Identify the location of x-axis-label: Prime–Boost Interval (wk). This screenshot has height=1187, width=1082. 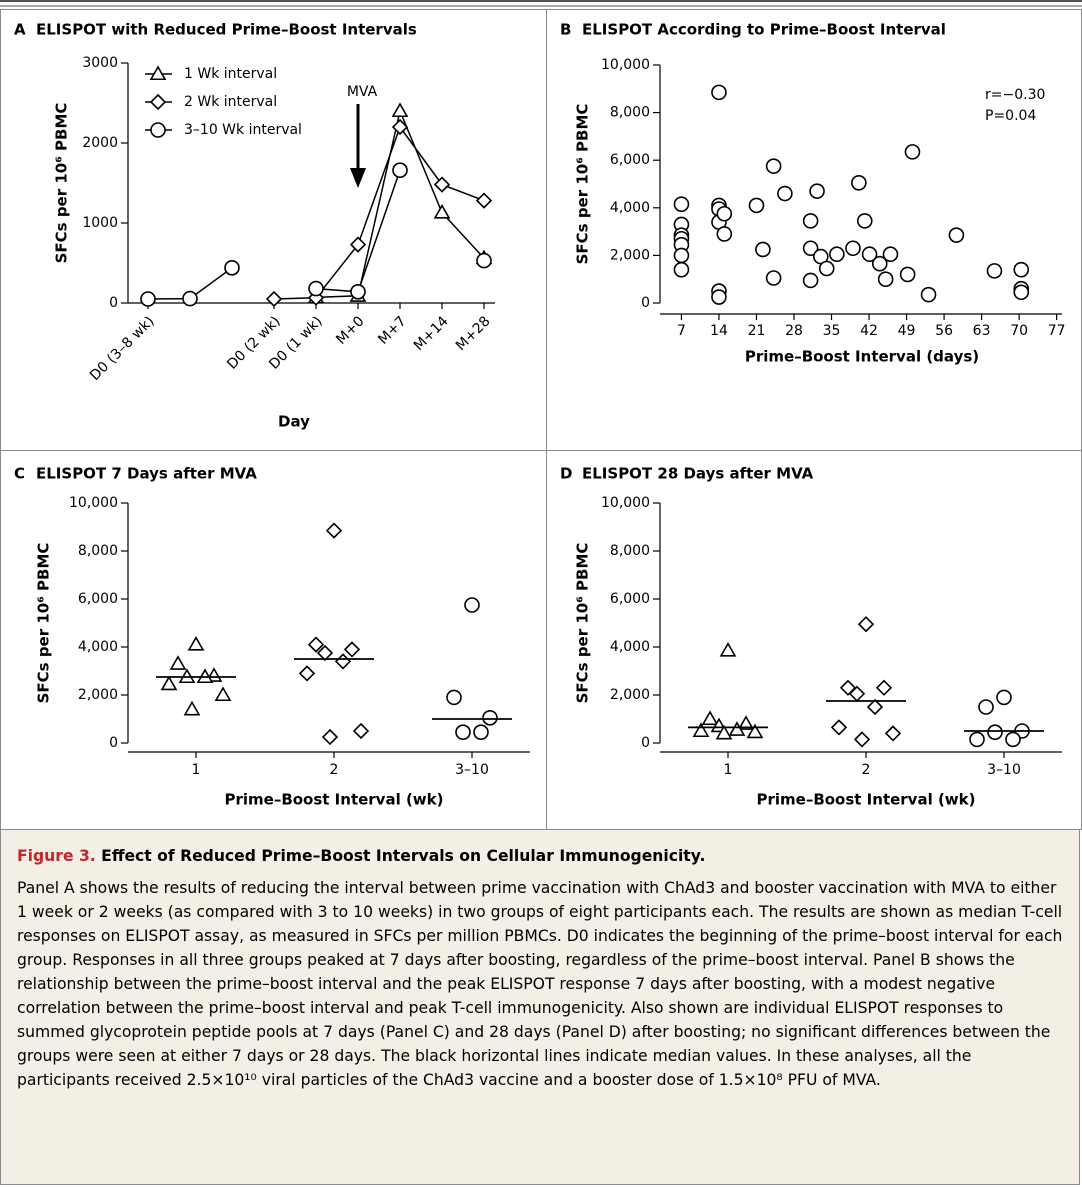
(333, 800).